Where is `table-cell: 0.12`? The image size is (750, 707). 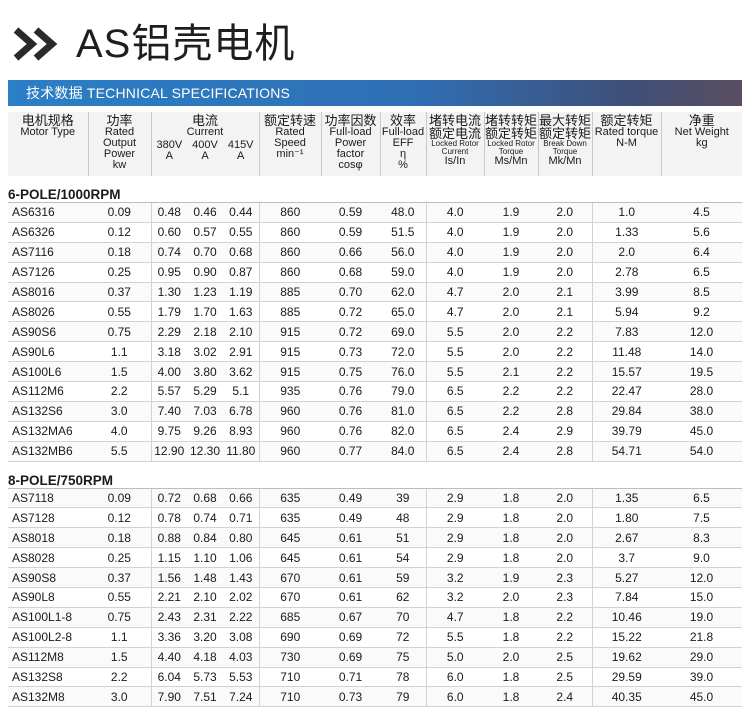
table-cell: 0.12 is located at coordinates (119, 518).